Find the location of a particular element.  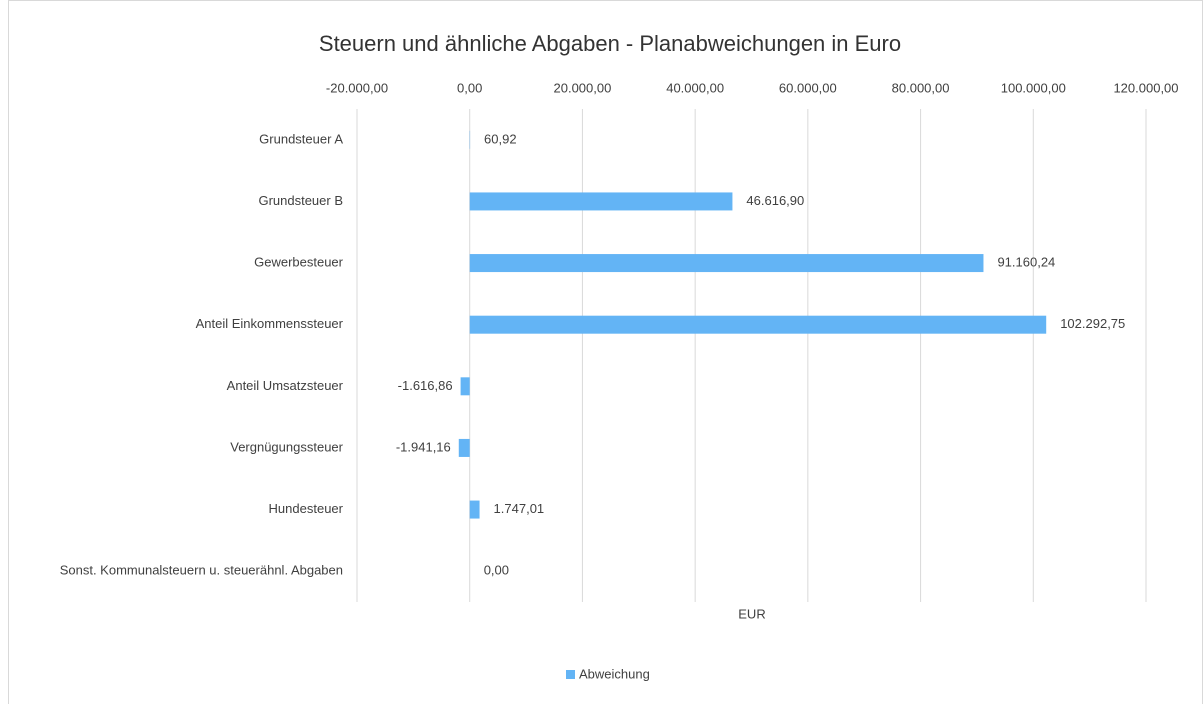

y-tick-label: Vergnügungssteuer is located at coordinates (286, 446).